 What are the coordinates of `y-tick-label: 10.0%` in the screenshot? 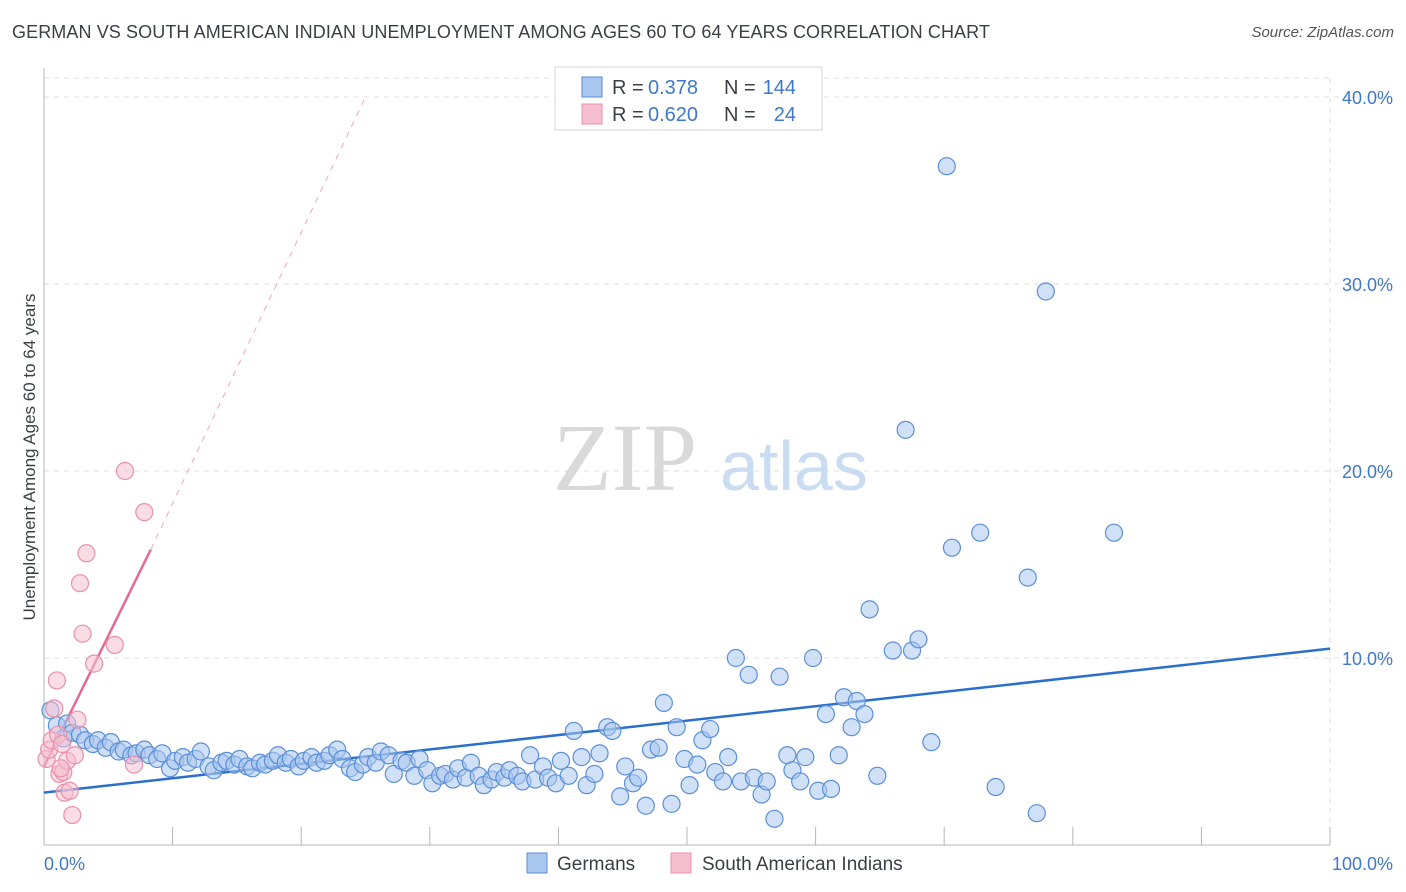 It's located at (1367, 659).